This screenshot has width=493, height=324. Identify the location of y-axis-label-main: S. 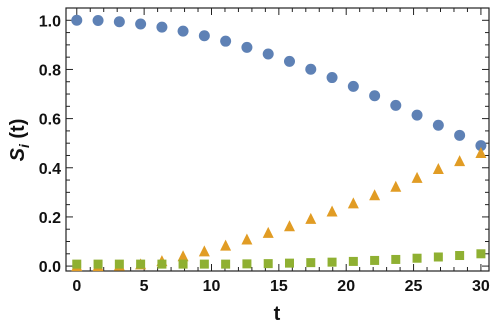
(18, 154).